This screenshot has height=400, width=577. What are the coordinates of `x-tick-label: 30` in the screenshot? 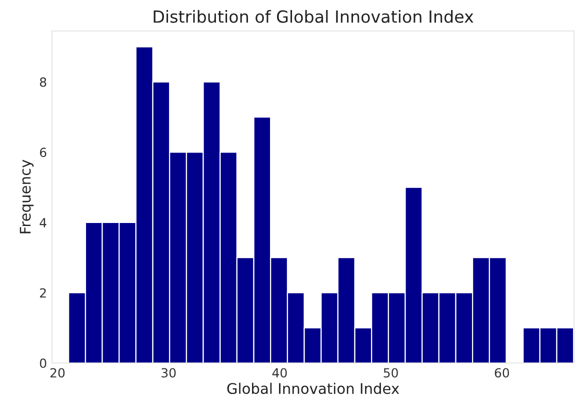 It's located at (169, 373).